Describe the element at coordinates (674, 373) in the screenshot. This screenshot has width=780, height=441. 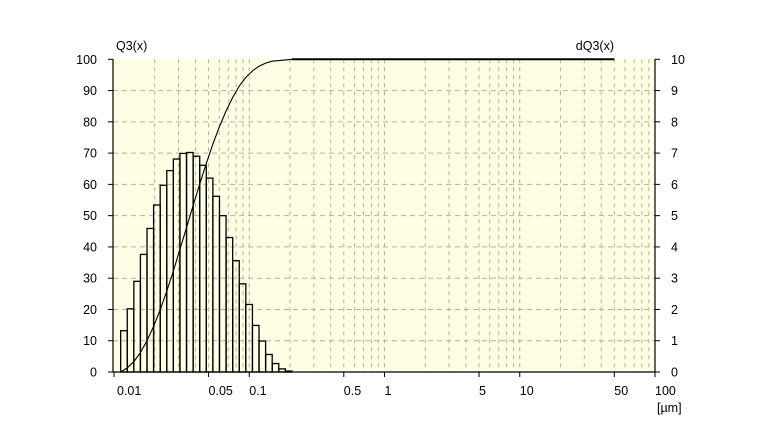
I see `right-tick-label: 0` at that location.